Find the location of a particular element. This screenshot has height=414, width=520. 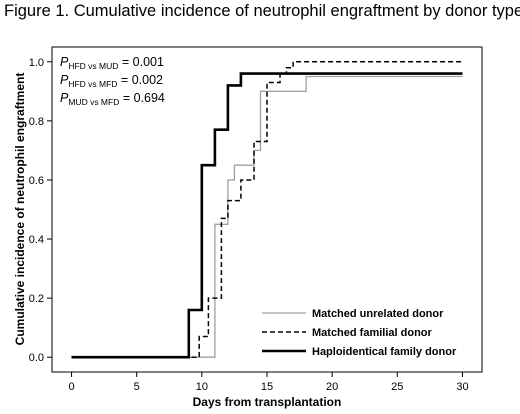

y-tick-label: 0.2 is located at coordinates (36, 299).